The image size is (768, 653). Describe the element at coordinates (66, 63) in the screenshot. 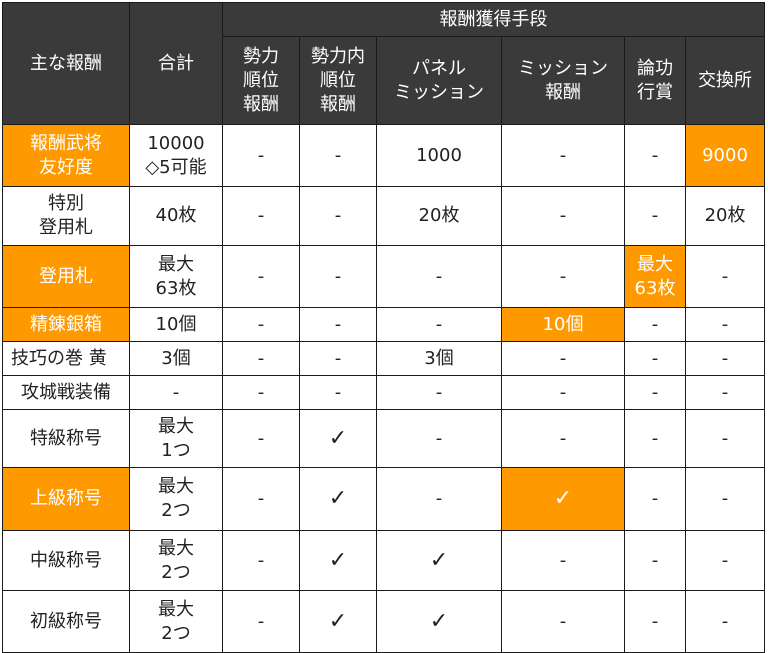

I see `header-main-reward: 主な報酬` at that location.